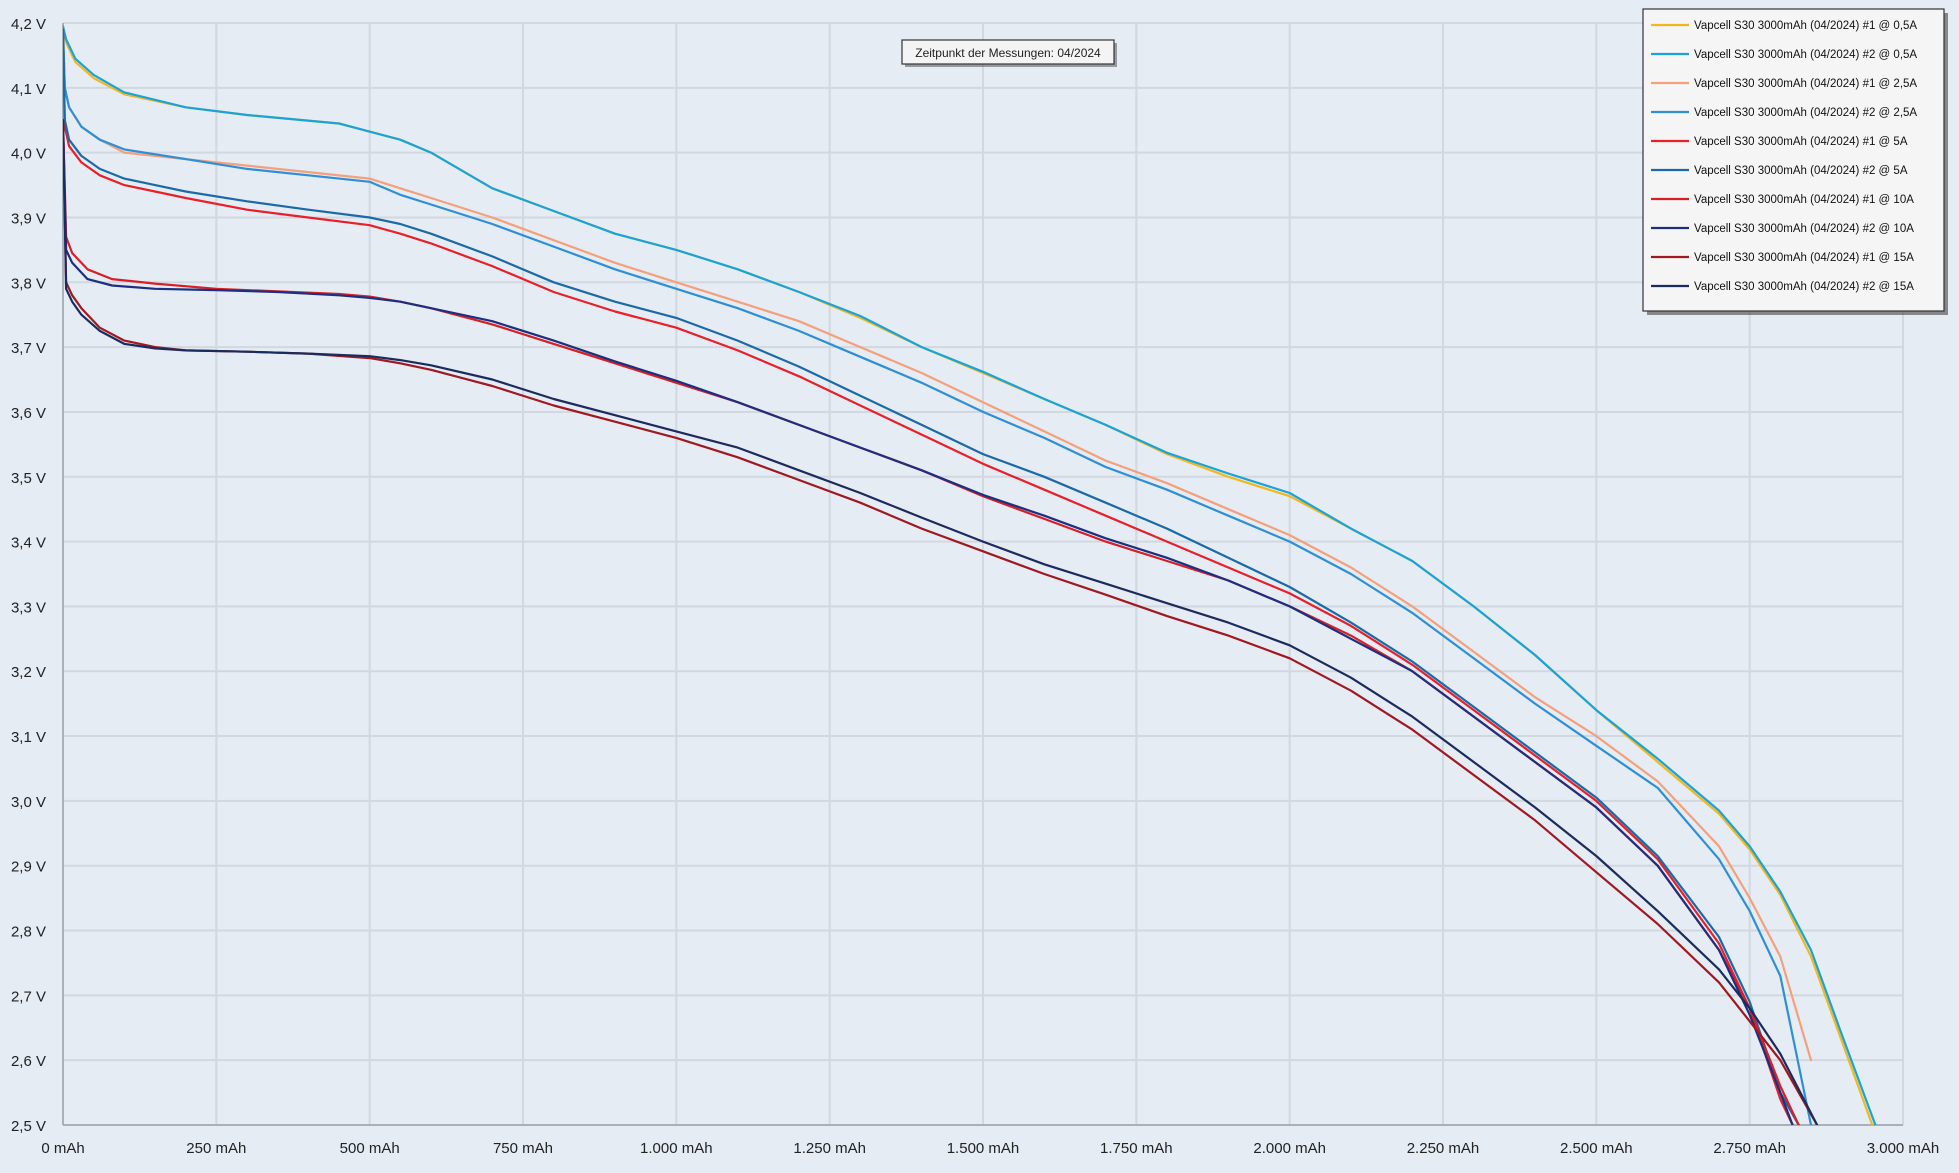  What do you see at coordinates (28, 996) in the screenshot?
I see `y-tick-label: 2,7 V` at bounding box center [28, 996].